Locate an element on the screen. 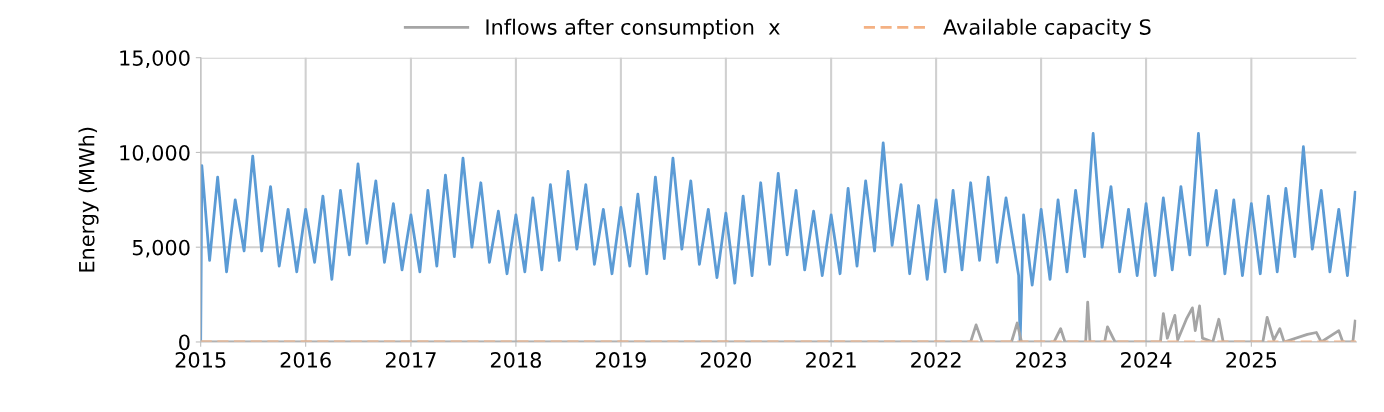  x-tick-label: 2022 is located at coordinates (936, 360).